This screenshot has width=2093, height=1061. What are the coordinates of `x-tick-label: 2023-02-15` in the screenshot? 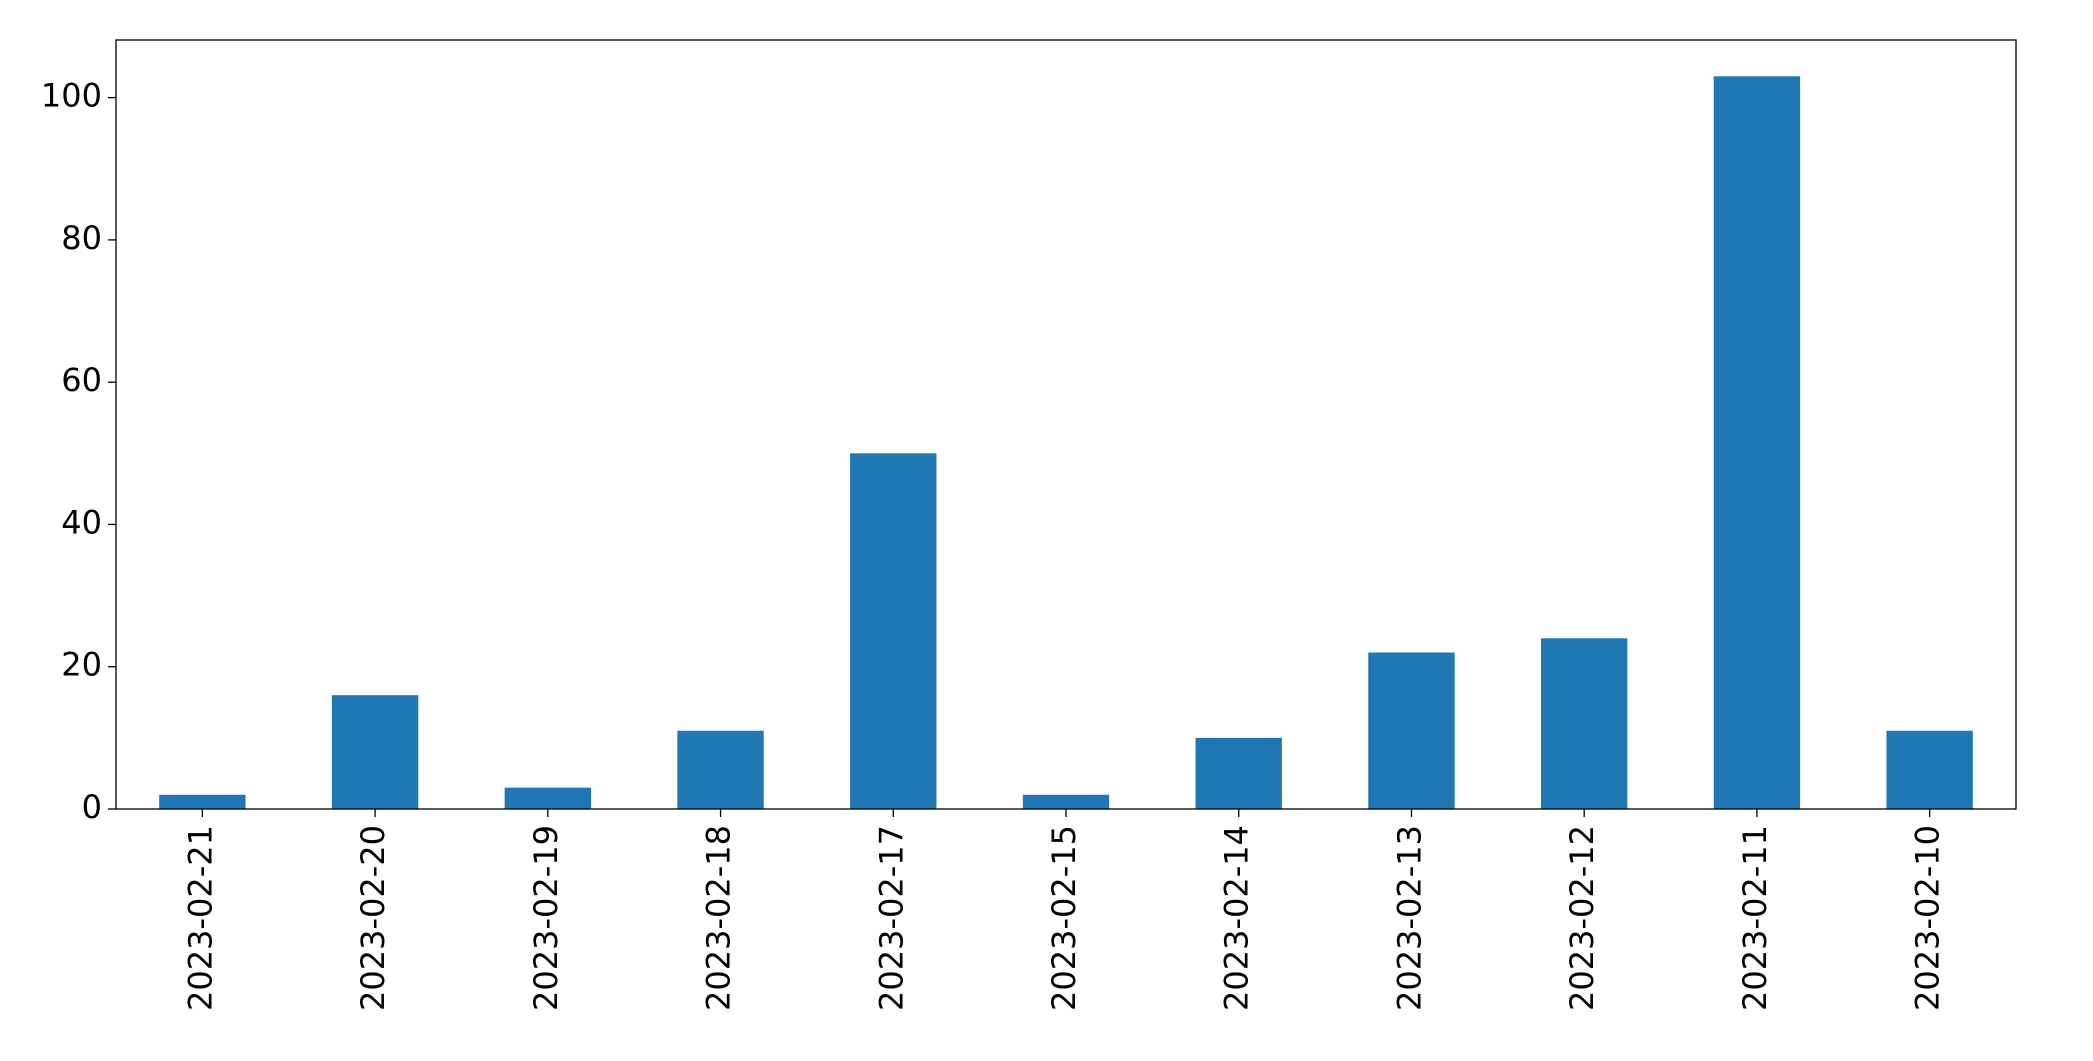 It's located at (1064, 918).